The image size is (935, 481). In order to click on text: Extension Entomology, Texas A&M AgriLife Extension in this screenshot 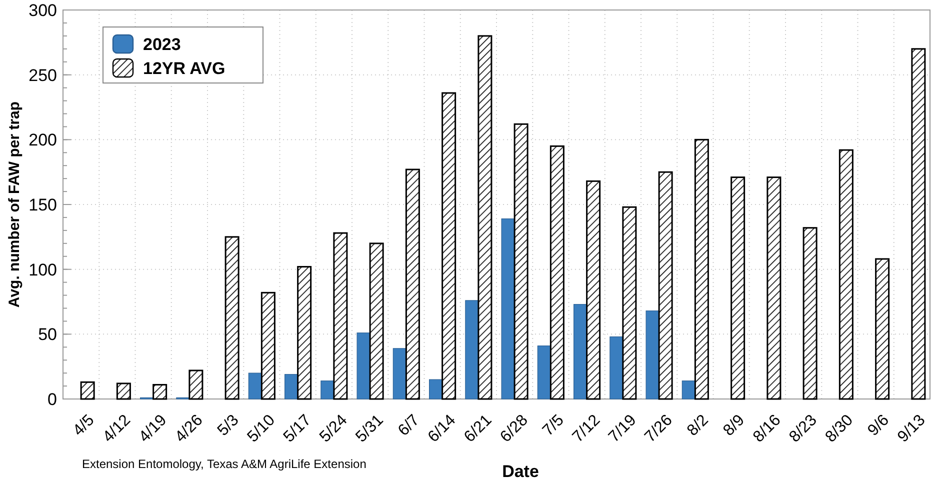, I will do `click(224, 464)`.